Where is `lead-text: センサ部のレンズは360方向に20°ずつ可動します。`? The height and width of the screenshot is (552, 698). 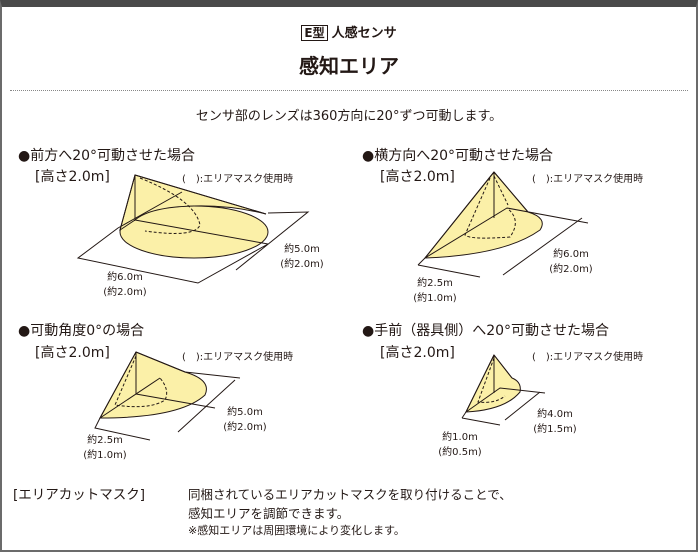
lead-text: センサ部のレンズは360方向に20°ずつ可動します。 is located at coordinates (349, 116).